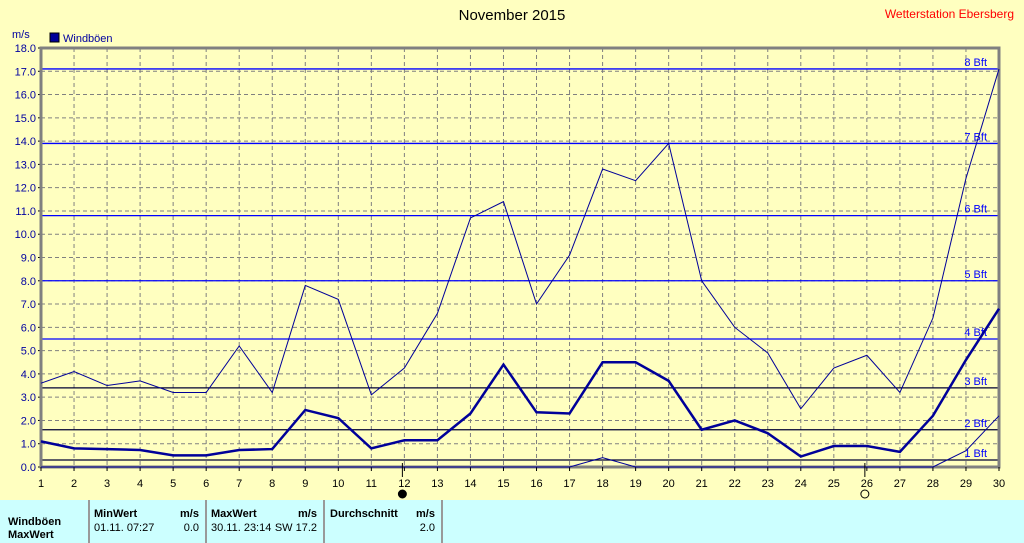  What do you see at coordinates (635, 484) in the screenshot?
I see `x-tick-label: 19` at bounding box center [635, 484].